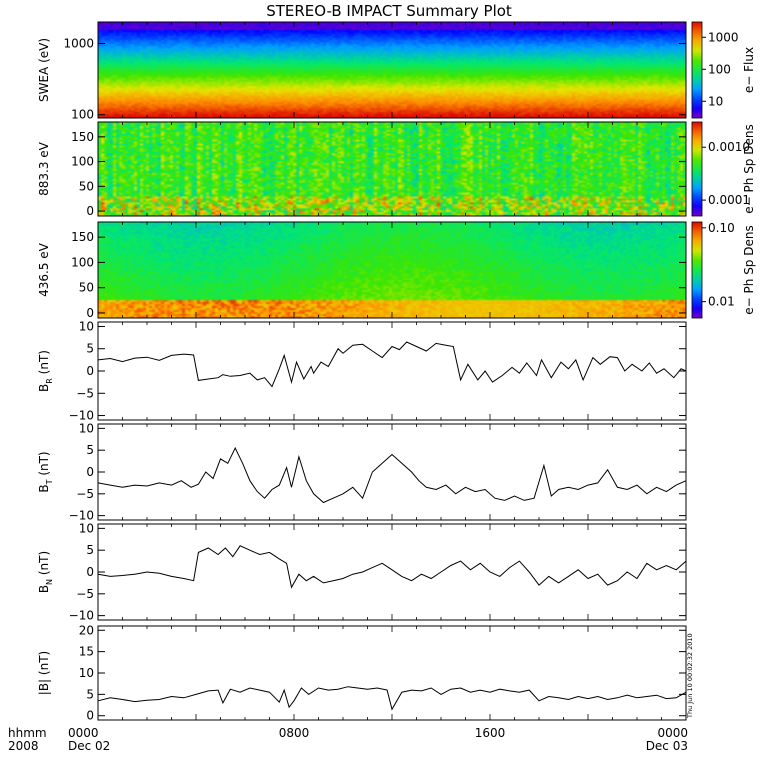 This screenshot has width=780, height=780. Describe the element at coordinates (697, 270) in the screenshot. I see `colorbar-pad436` at that location.